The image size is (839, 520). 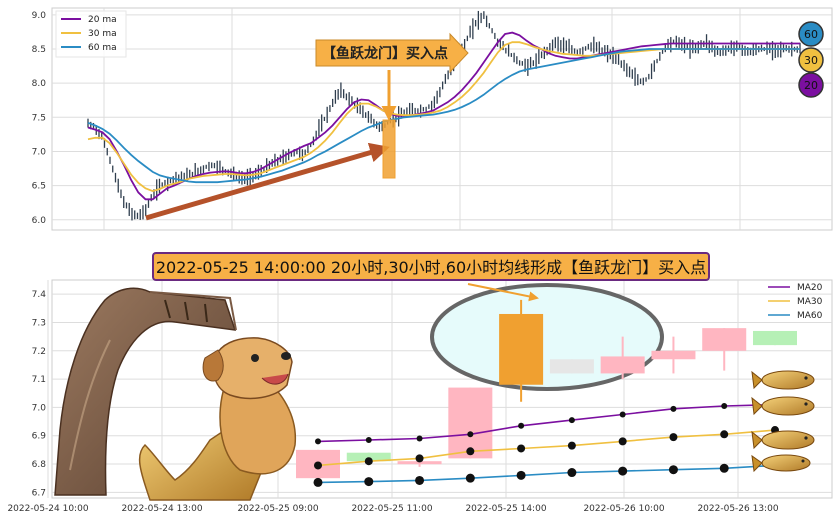 I want to click on badge-20-label: 20, so click(x=811, y=85).